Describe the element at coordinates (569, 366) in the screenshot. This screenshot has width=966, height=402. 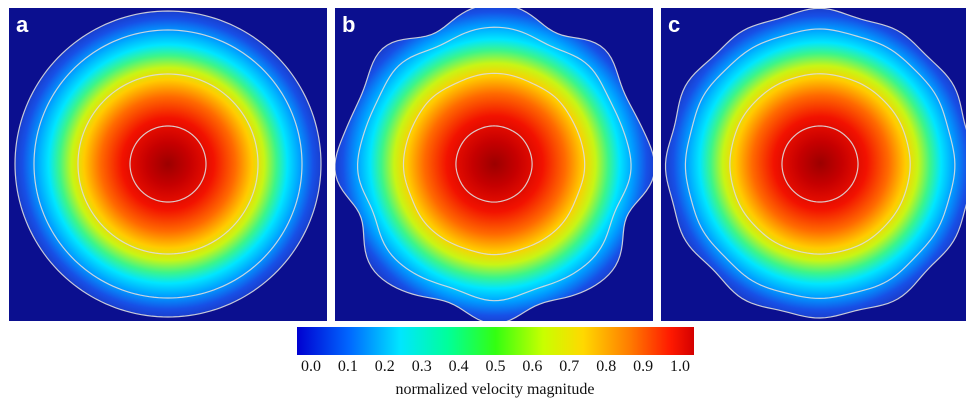
I see `colorbar-tick-7: 0.7` at that location.